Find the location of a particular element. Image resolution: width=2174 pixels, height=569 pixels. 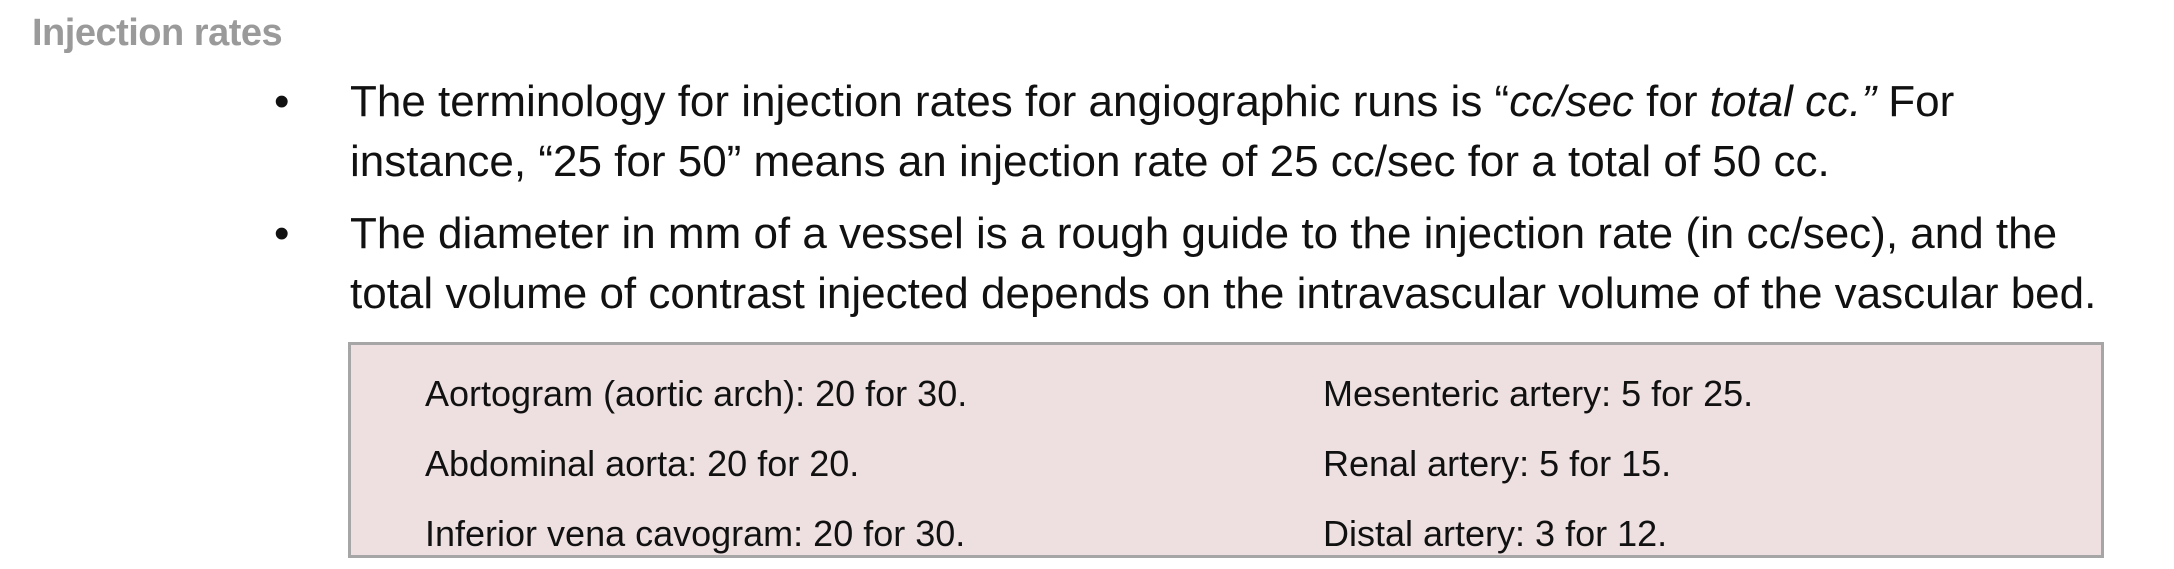

rate-item-abdominal-aorta: Abdominal aorta: 20 for 20. is located at coordinates (642, 463).